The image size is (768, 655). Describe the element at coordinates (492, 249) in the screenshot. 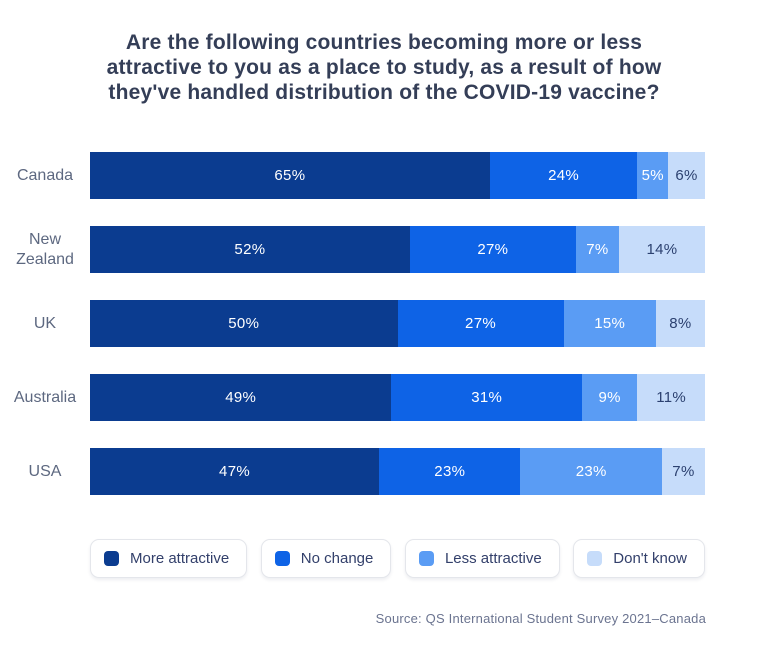

I see `bar-segment-new-zealand-no-change: 27%` at that location.